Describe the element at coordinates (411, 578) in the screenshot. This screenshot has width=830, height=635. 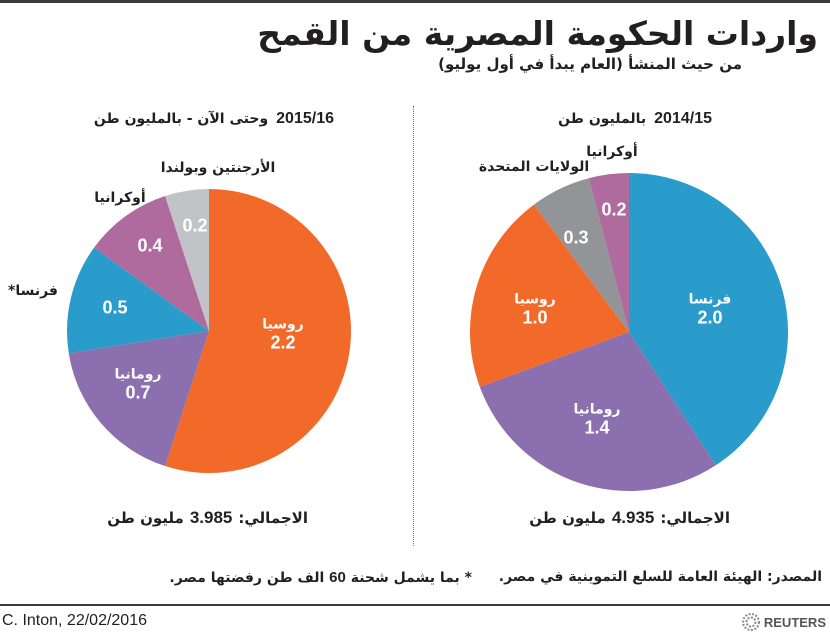
I see `footnote-text: * بما يشمل شحنة` at that location.